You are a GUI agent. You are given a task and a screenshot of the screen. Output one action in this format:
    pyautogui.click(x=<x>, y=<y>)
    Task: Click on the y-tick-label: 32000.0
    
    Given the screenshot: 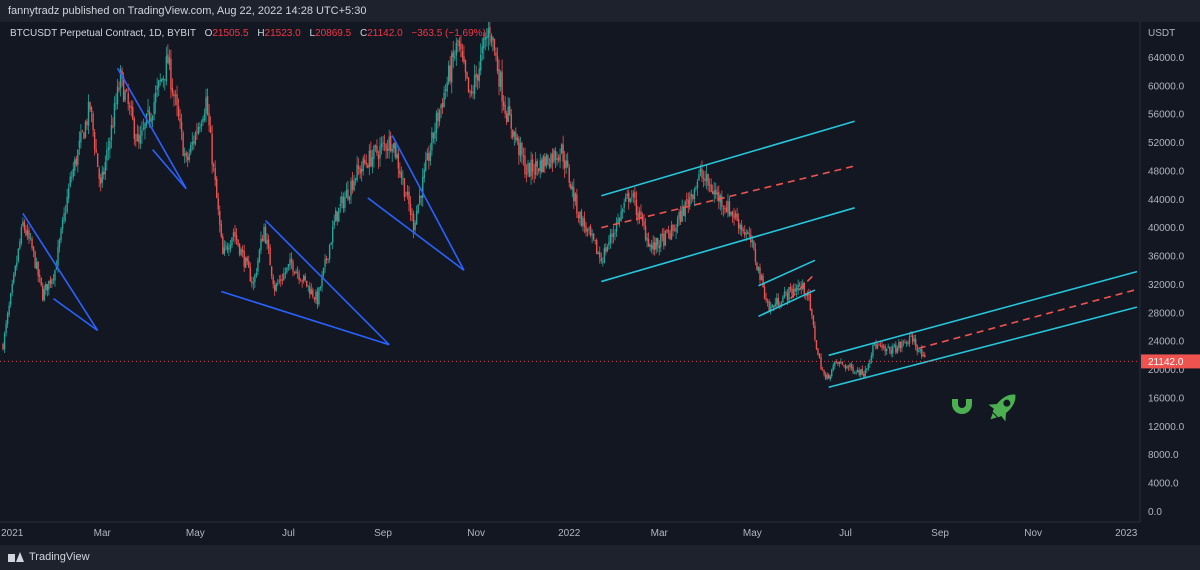 What is the action you would take?
    pyautogui.click(x=1166, y=285)
    